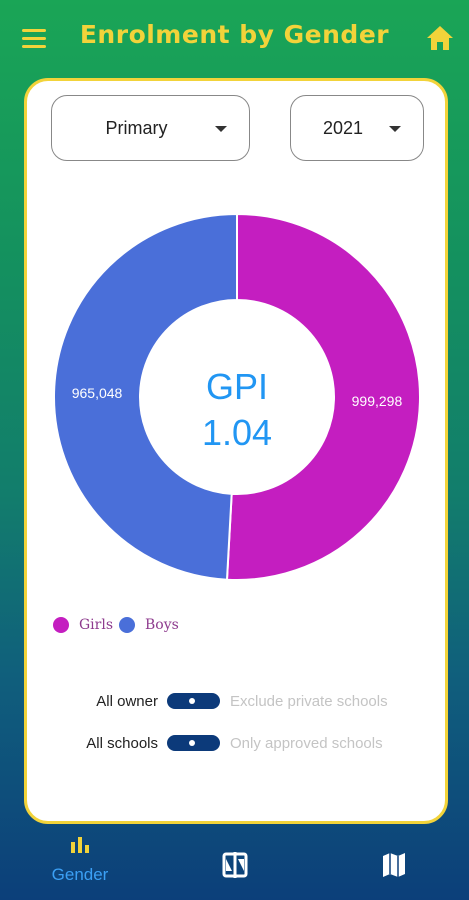 This screenshot has height=900, width=469. Describe the element at coordinates (440, 38) in the screenshot. I see `home-icon` at that location.